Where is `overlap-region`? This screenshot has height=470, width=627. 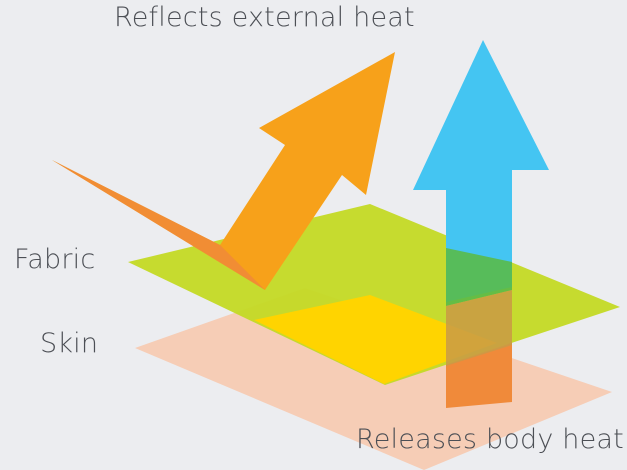 overlap-region is located at coordinates (375, 339).